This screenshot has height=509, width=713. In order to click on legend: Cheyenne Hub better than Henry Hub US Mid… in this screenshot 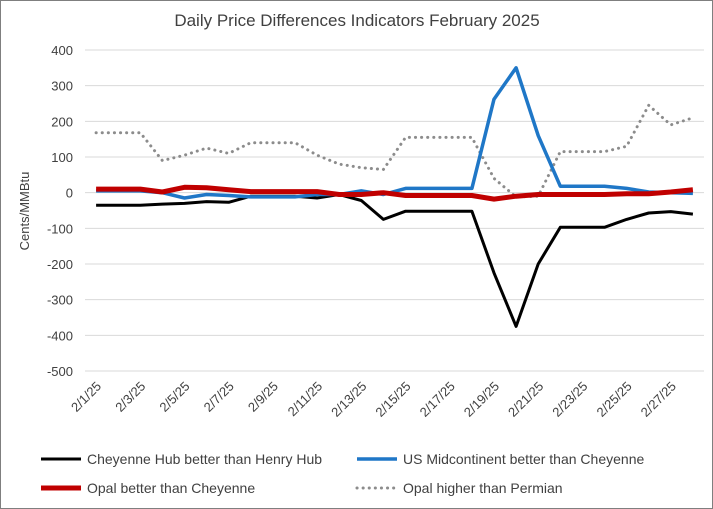, I will do `click(342, 473)`.